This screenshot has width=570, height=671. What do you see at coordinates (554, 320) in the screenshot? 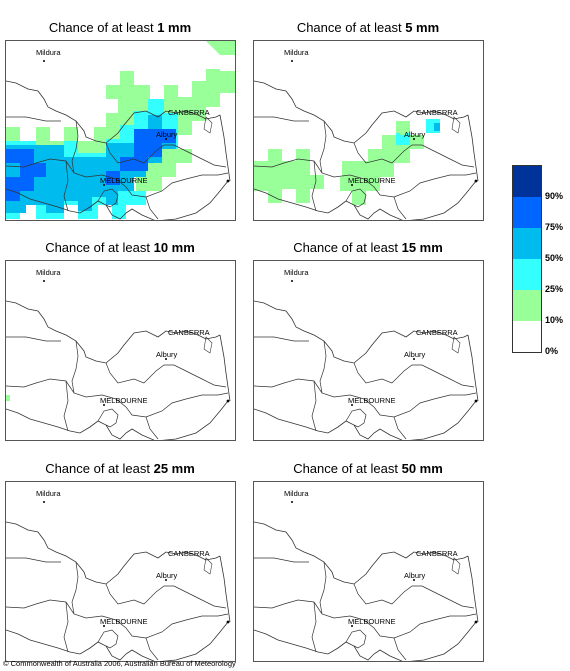
I see `legend-label-10: 10%` at bounding box center [554, 320].